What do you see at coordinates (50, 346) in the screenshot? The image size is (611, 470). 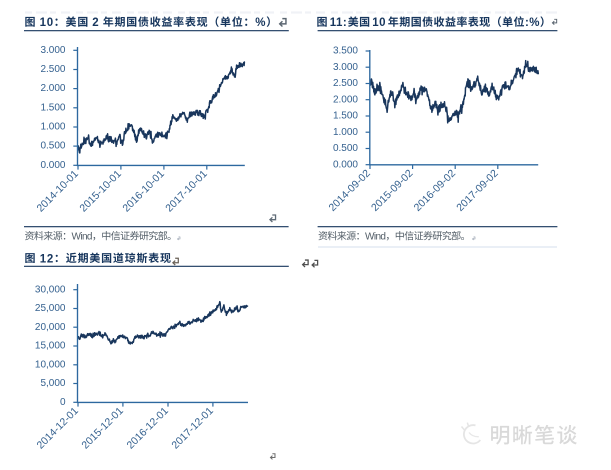 I see `svg-text: 15,000` at bounding box center [50, 346].